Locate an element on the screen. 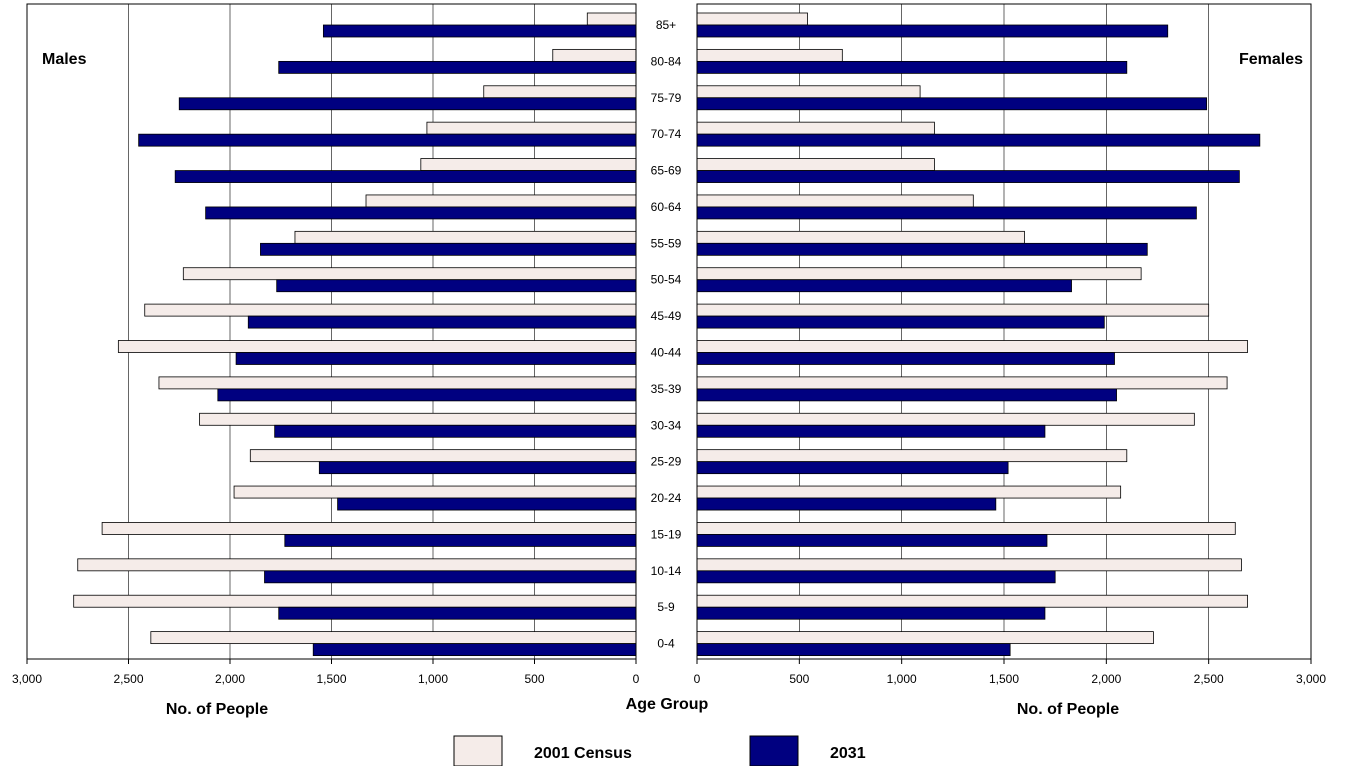  right-tick-label: 1,500 is located at coordinates (1004, 679).